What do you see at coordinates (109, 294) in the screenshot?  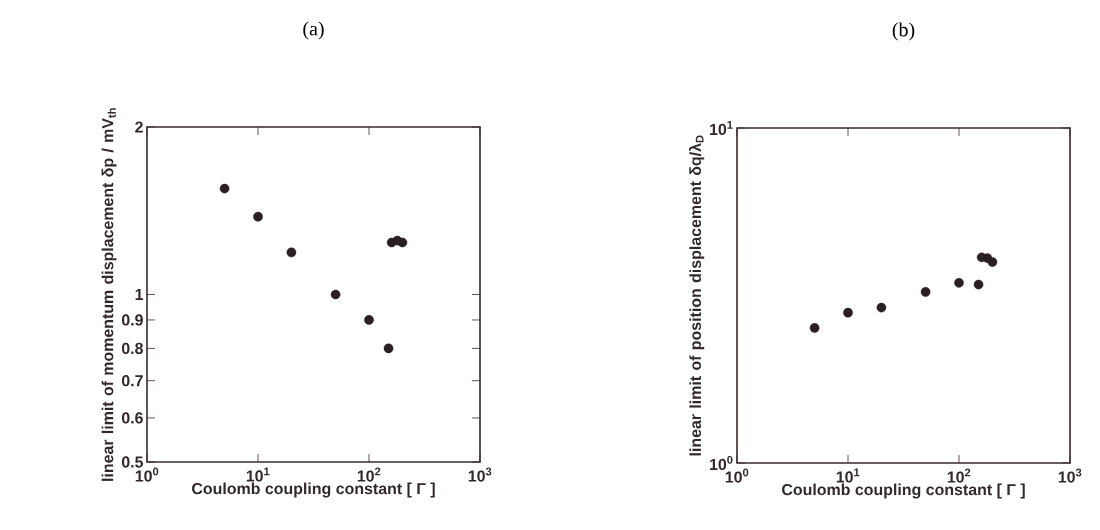 I see `y-axis-title: linear limit of momentum displacement δp / mV$_{th}$` at bounding box center [109, 294].